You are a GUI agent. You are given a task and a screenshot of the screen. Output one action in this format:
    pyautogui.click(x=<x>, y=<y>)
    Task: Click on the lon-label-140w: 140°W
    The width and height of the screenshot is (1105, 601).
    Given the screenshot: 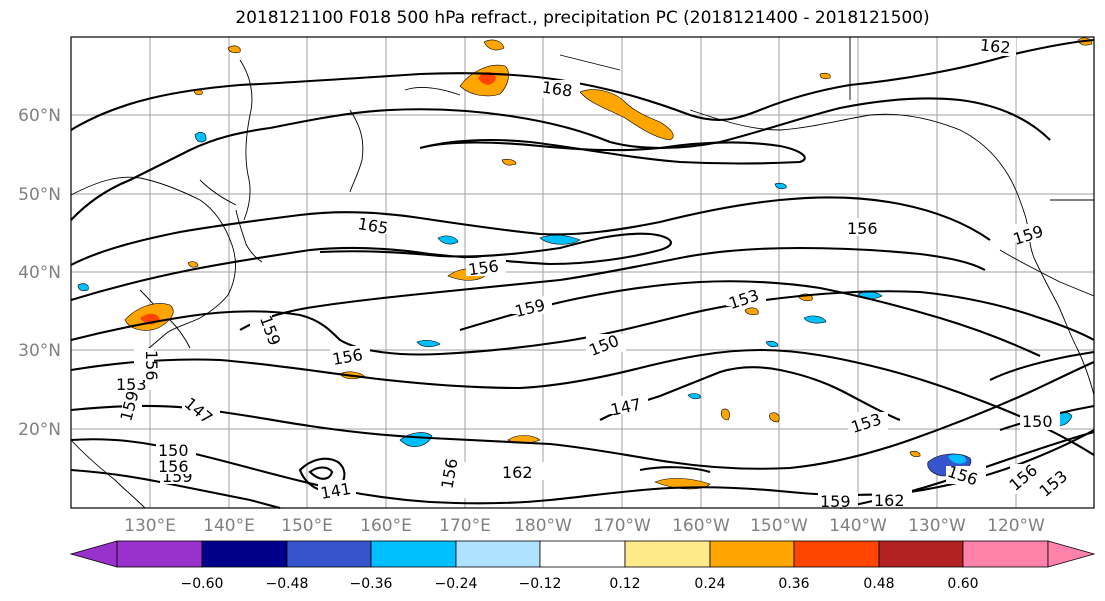 What is the action you would take?
    pyautogui.click(x=858, y=526)
    